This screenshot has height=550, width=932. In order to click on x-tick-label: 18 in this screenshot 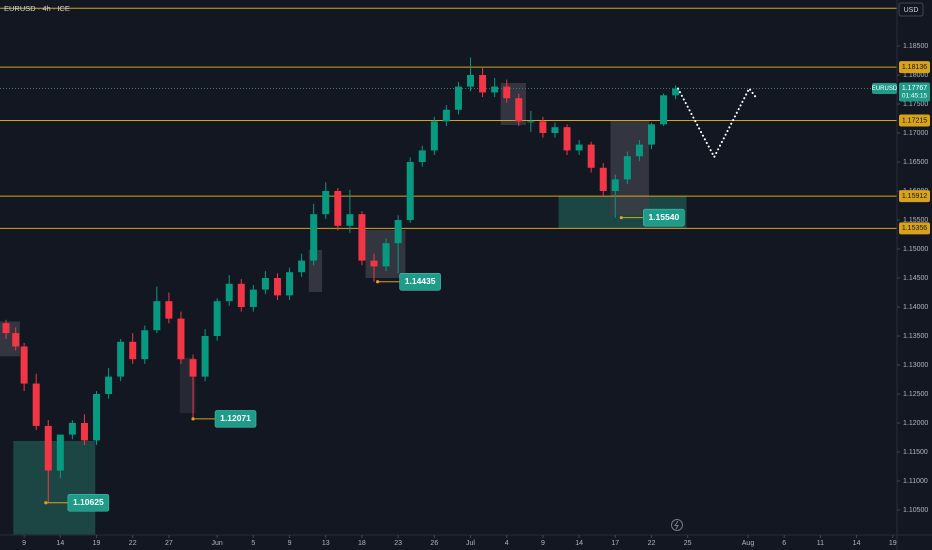, I will do `click(362, 543)`.